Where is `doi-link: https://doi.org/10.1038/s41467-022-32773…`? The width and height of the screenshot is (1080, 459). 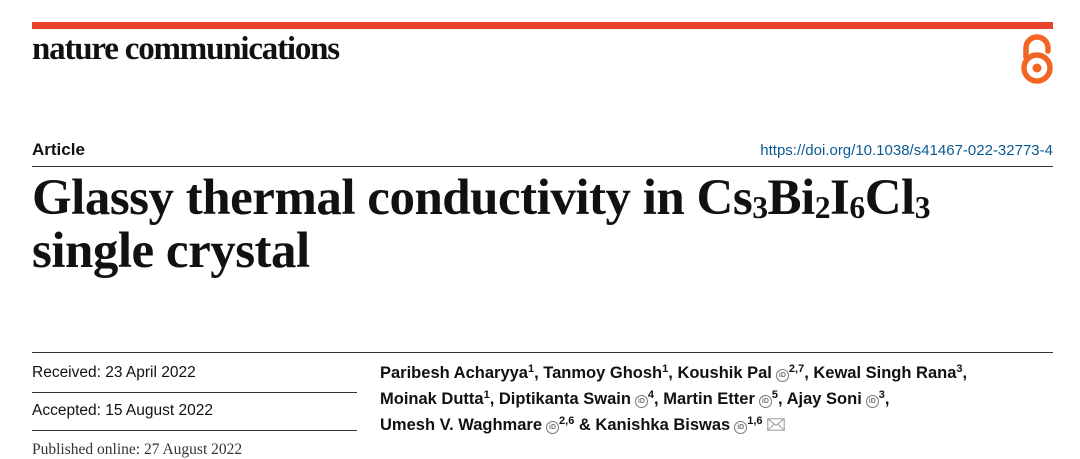 doi-link: https://doi.org/10.1038/s41467-022-32773… is located at coordinates (906, 150).